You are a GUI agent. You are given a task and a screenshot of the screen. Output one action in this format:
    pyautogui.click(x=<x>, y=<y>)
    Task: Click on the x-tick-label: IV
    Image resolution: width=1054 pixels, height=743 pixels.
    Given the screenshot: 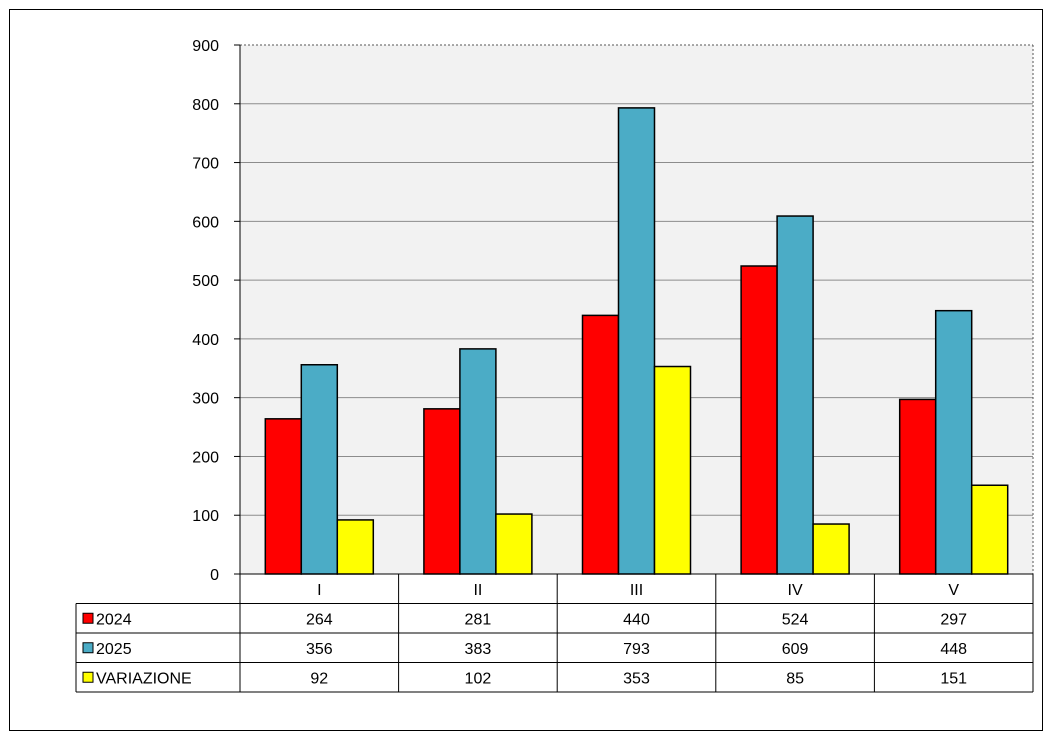 What is the action you would take?
    pyautogui.click(x=795, y=590)
    